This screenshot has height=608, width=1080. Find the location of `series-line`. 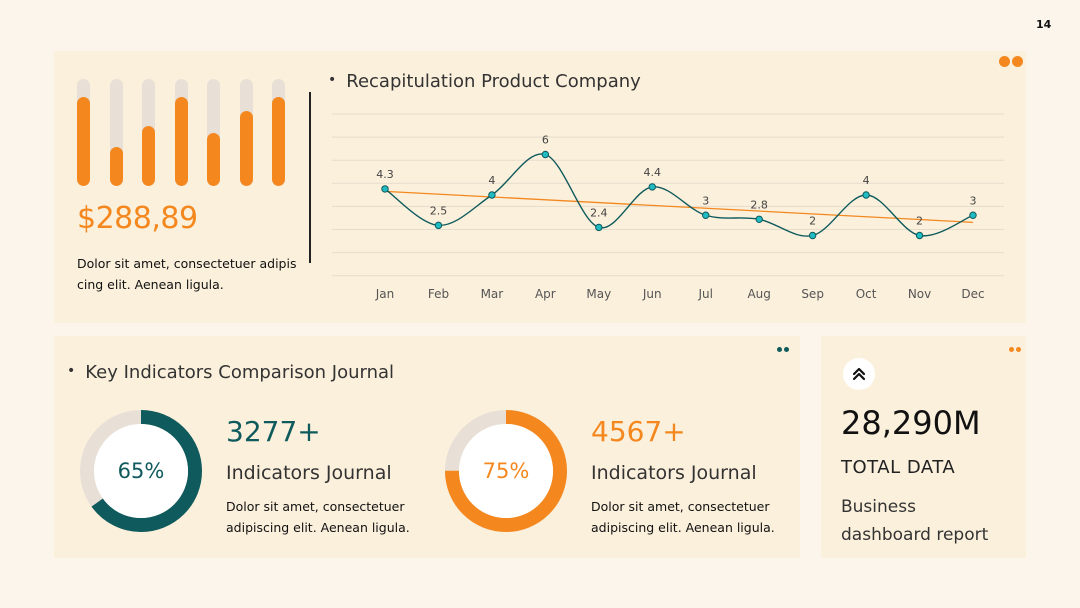

series-line is located at coordinates (679, 195).